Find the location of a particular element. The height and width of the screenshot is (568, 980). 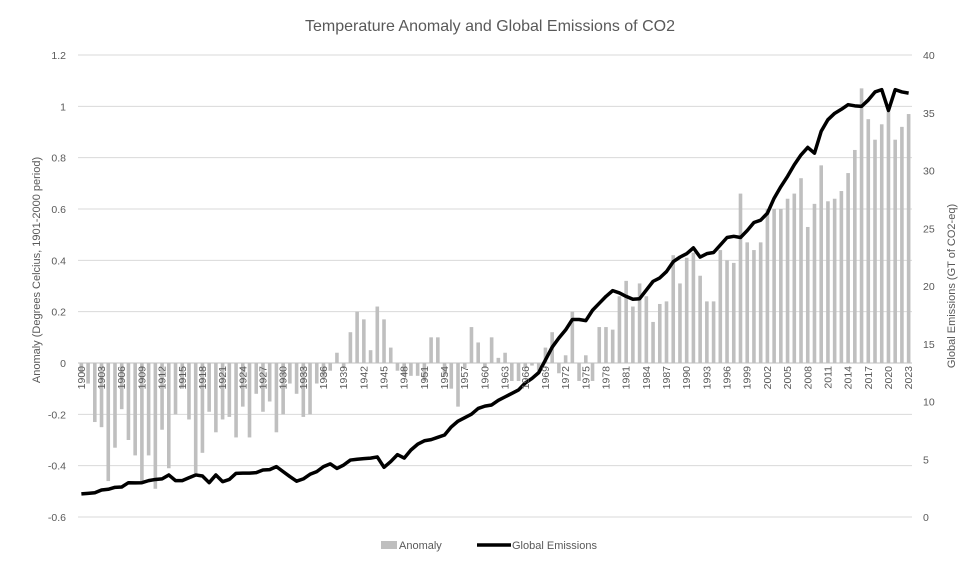

right-tick-label: 20 is located at coordinates (929, 287).